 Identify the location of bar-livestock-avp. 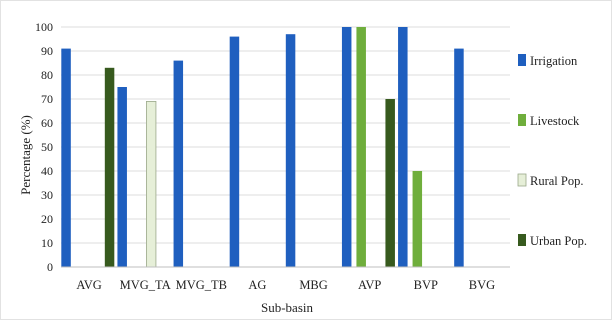
(361, 147).